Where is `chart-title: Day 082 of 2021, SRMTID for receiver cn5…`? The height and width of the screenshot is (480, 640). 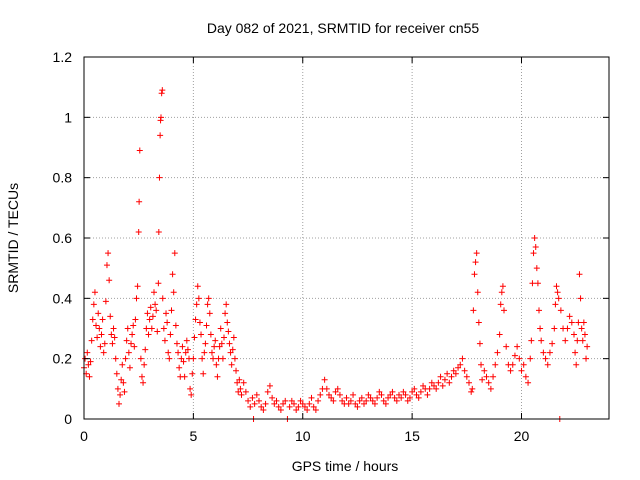 chart-title: Day 082 of 2021, SRMTID for receiver cn5… is located at coordinates (343, 28).